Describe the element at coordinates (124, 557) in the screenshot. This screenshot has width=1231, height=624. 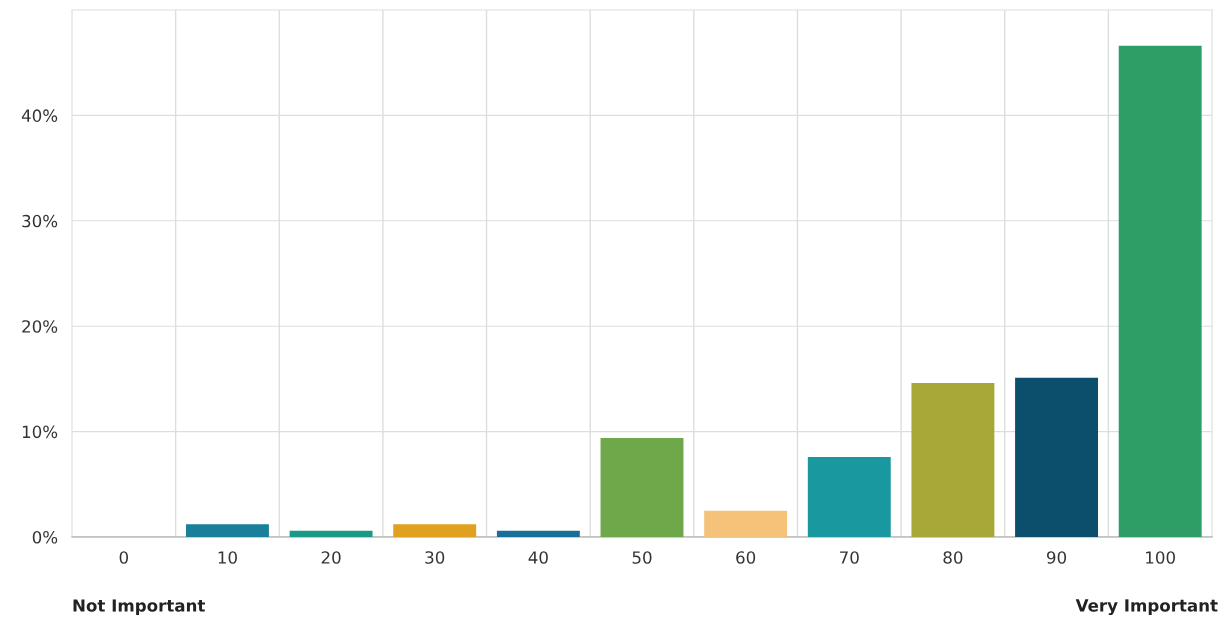
I see `x-tick-label: 0` at that location.